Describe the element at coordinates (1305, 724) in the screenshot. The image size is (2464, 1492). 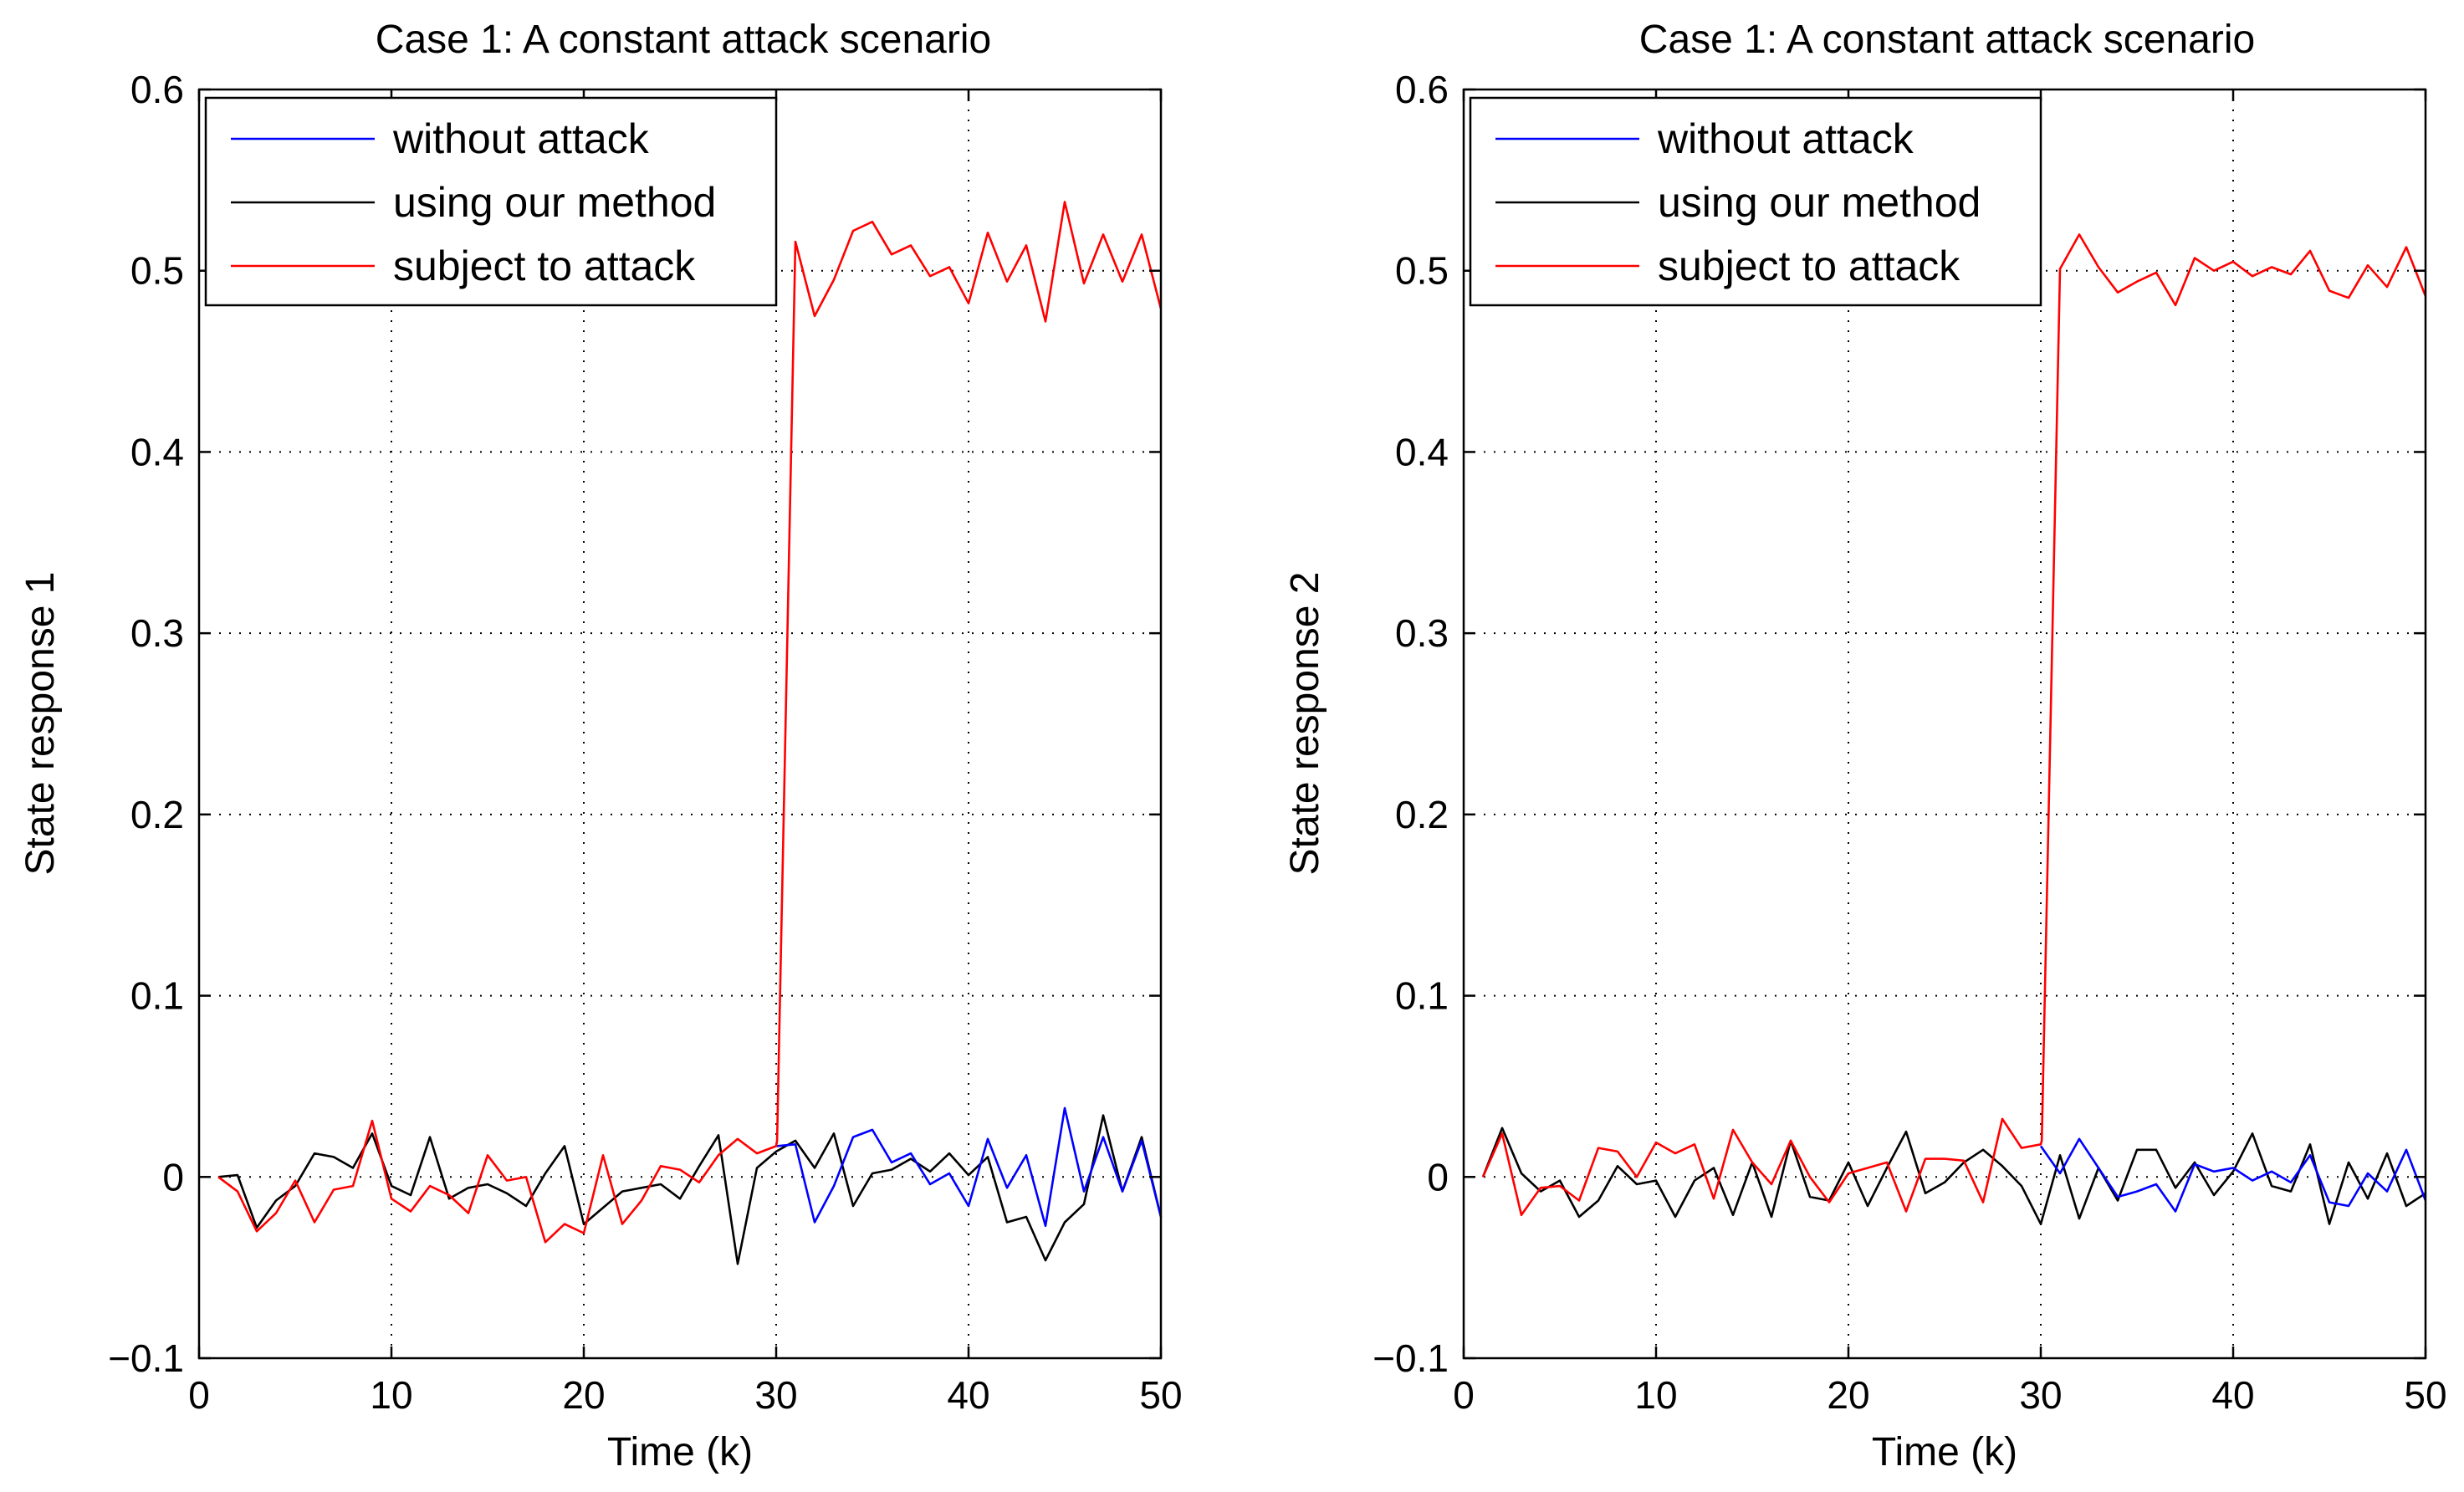
I see `y-axis-label: State response 2` at that location.